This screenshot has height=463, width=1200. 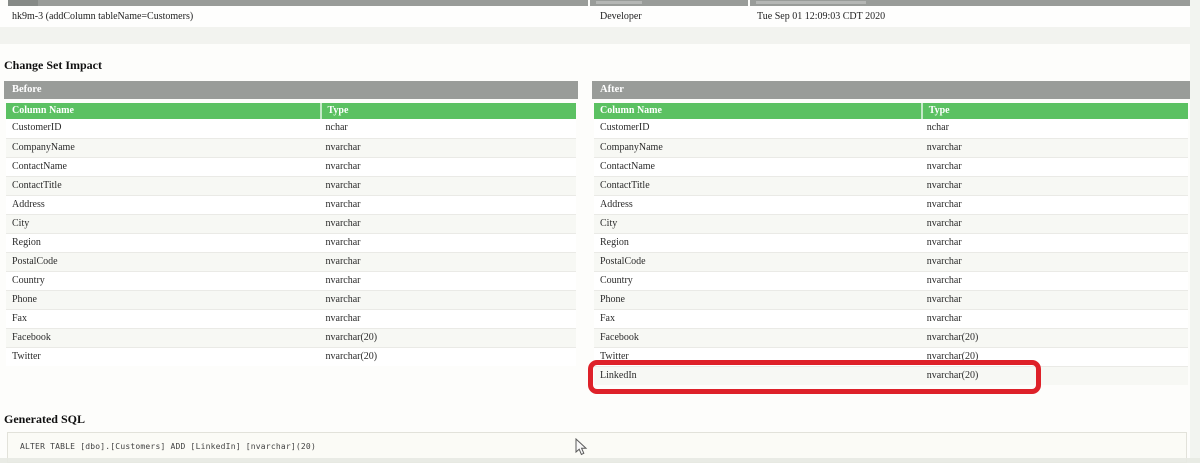 I want to click on column-name-cell: LinkedIn, so click(x=618, y=375).